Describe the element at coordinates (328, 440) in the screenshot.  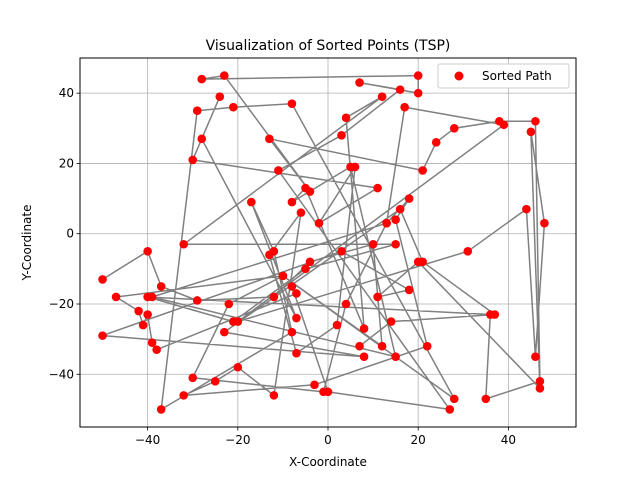
I see `x-tick-label: 0` at that location.